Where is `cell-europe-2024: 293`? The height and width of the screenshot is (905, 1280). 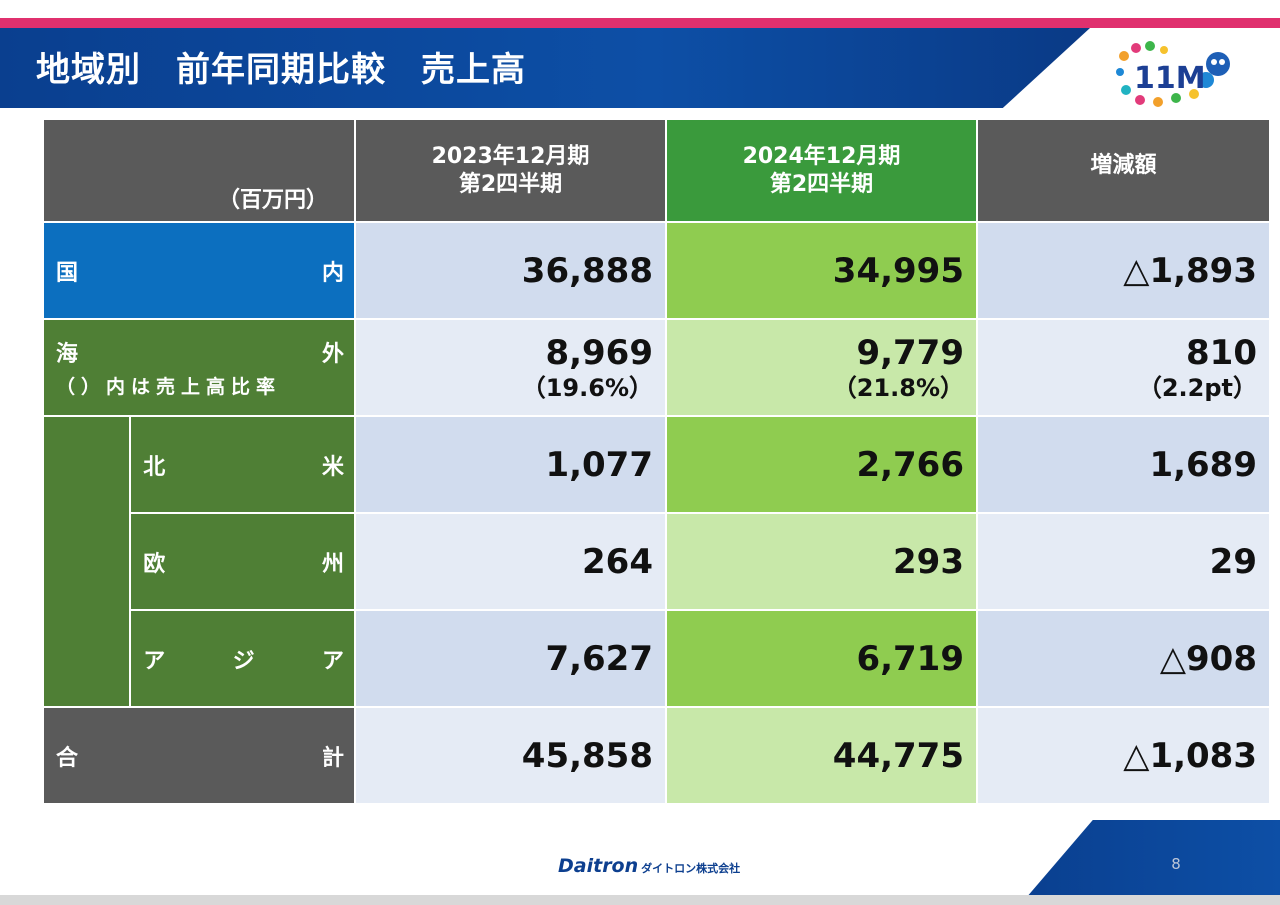 cell-europe-2024: 293 is located at coordinates (821, 561).